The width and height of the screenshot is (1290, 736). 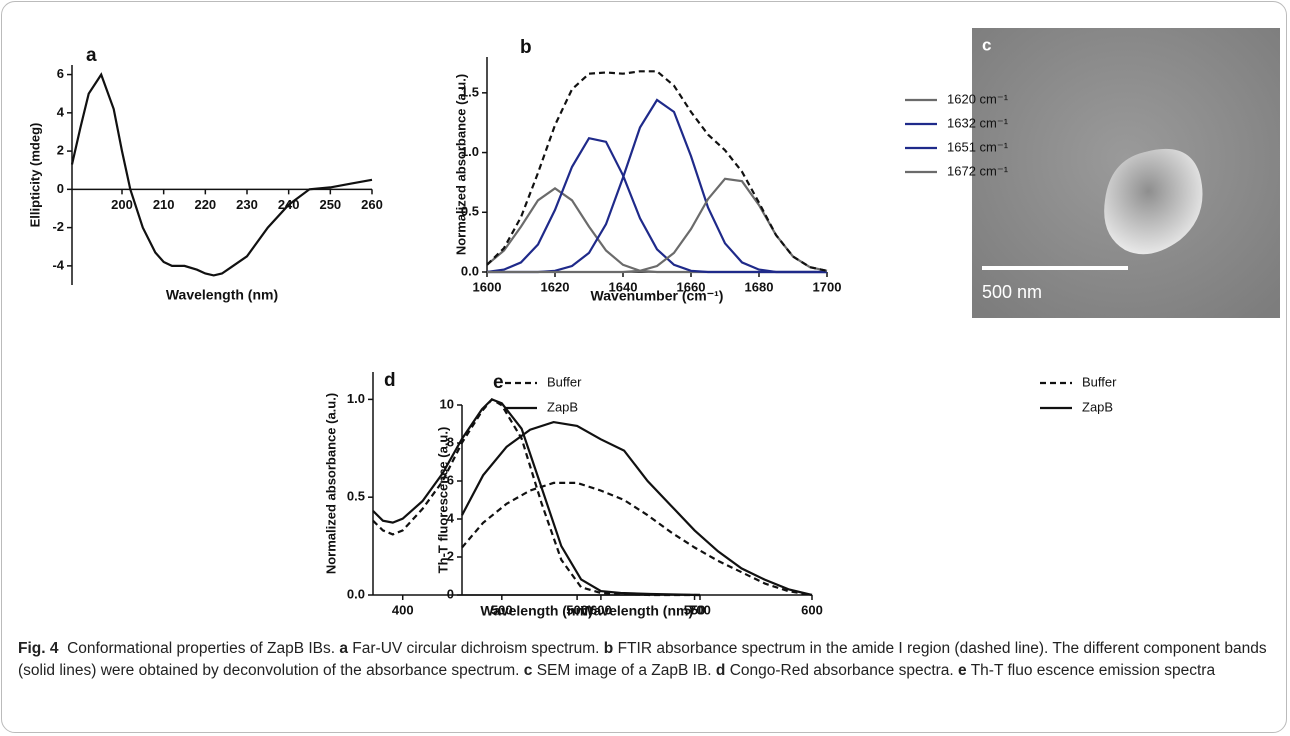 I want to click on x-tick-label: 1680, so click(x=759, y=286).